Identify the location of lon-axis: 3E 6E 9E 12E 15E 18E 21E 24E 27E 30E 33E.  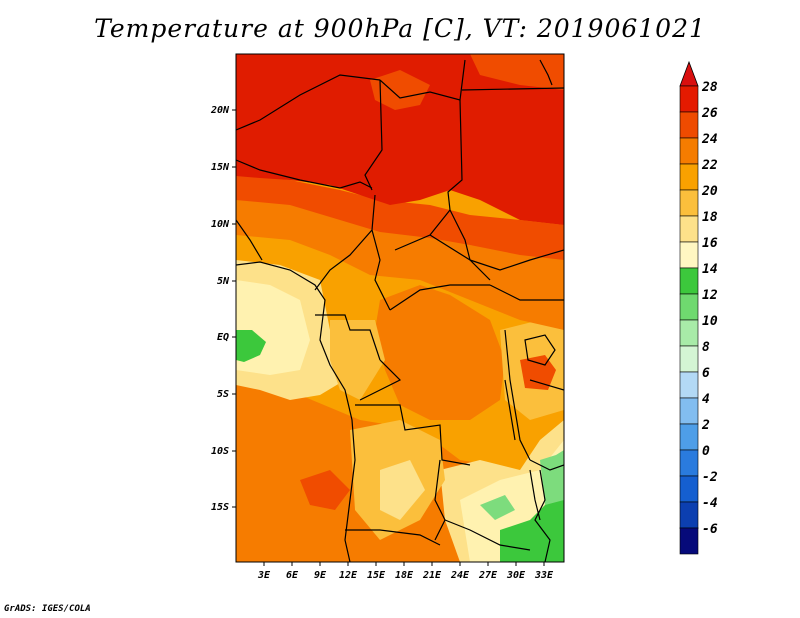
(405, 571).